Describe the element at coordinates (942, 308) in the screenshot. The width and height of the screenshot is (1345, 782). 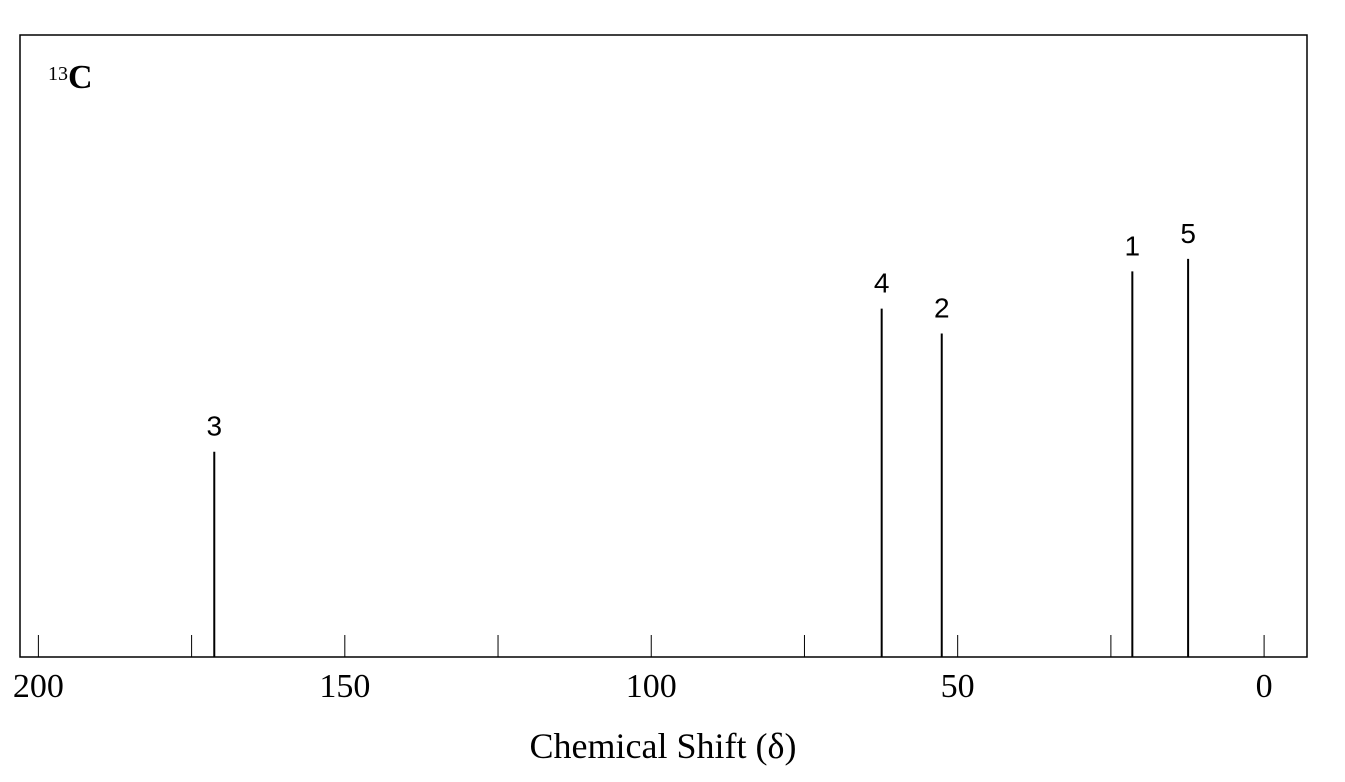
I see `peak-label: 2` at that location.